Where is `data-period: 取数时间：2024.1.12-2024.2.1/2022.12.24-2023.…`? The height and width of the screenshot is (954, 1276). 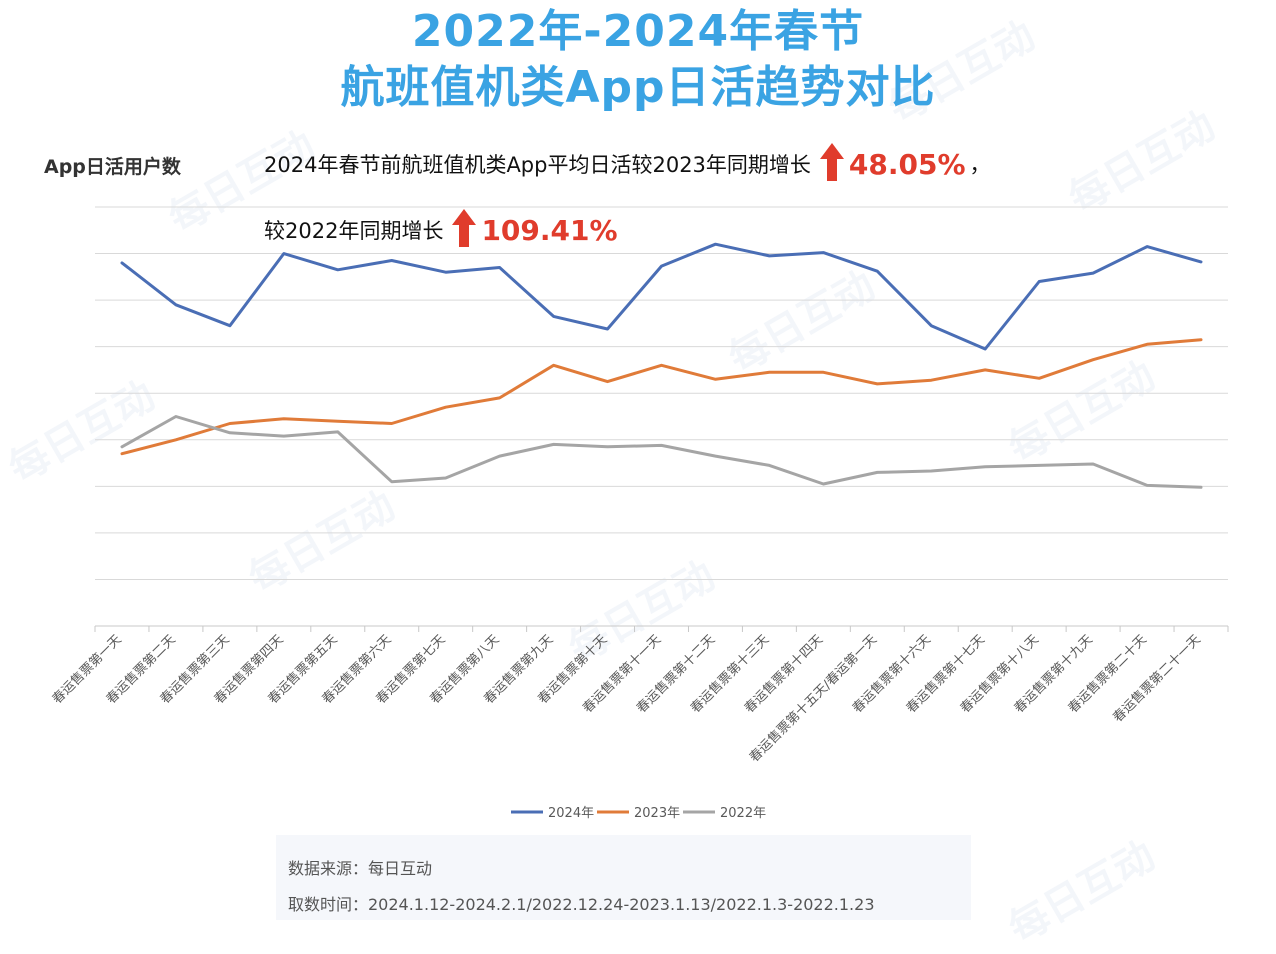
data-period: 取数时间：2024.1.12-2024.2.1/2022.12.24-2023.… is located at coordinates (581, 904).